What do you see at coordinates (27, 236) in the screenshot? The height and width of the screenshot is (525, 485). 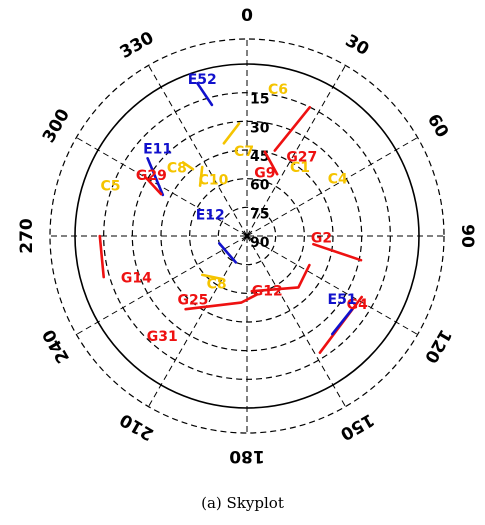 I see `azimuth-label-270: 270` at bounding box center [27, 236].